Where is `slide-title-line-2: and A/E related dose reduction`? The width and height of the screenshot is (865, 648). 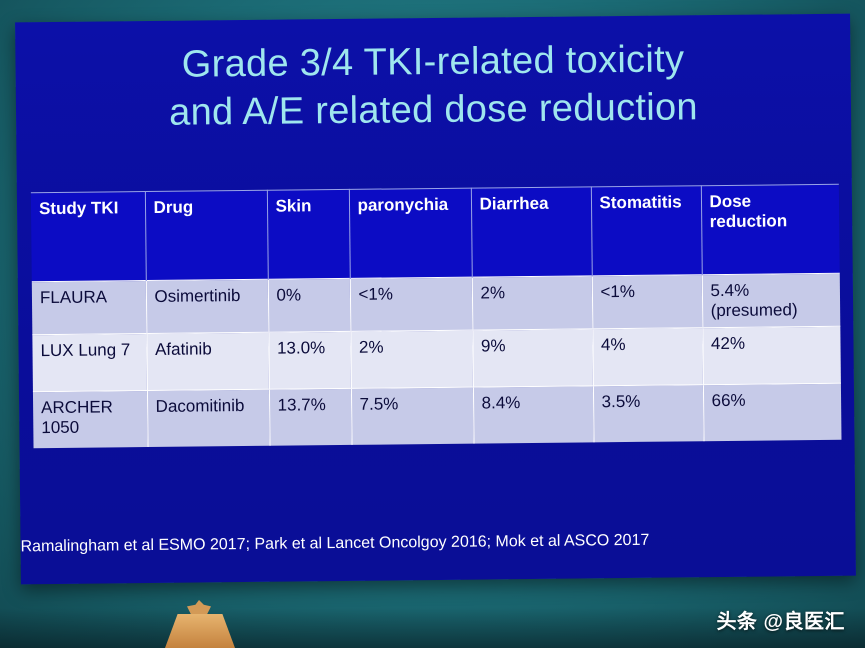 slide-title-line-2: and A/E related dose reduction is located at coordinates (433, 110).